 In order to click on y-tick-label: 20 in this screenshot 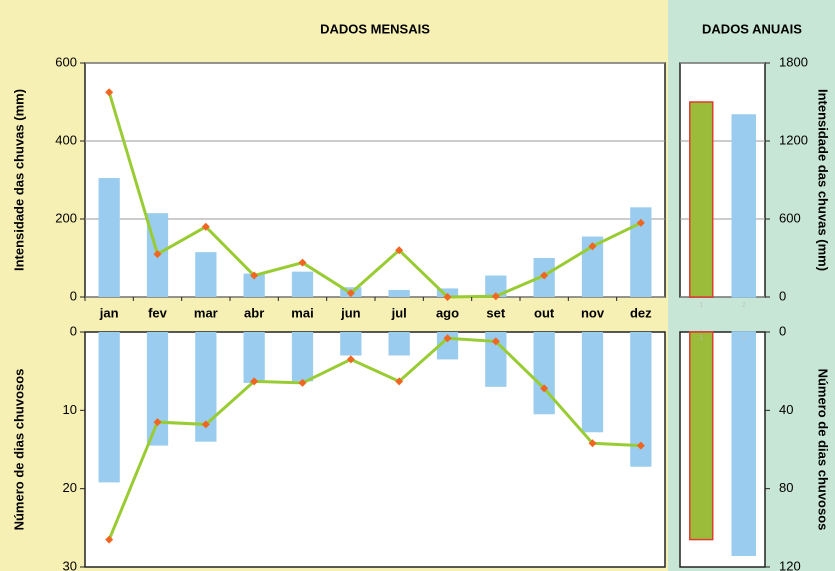, I will do `click(70, 487)`.